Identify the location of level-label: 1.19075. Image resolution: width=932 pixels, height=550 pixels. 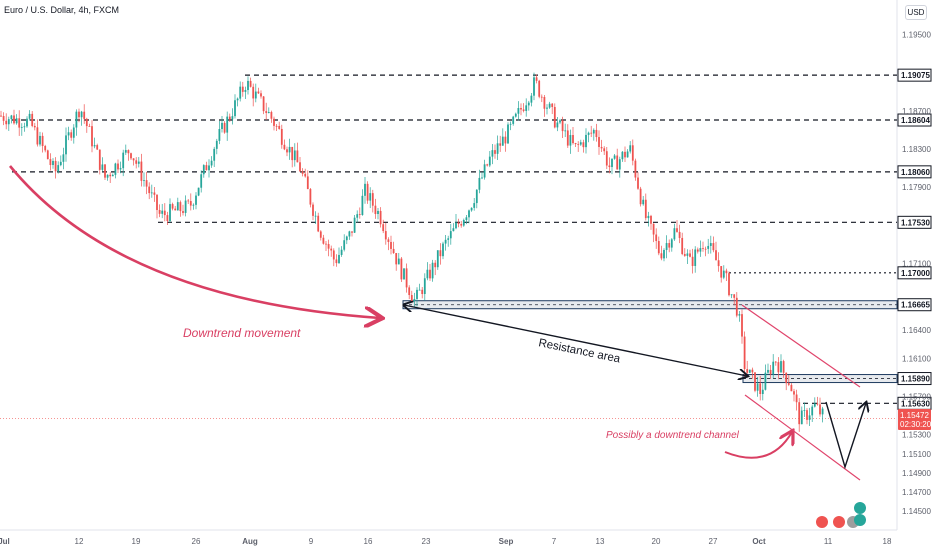
(915, 75).